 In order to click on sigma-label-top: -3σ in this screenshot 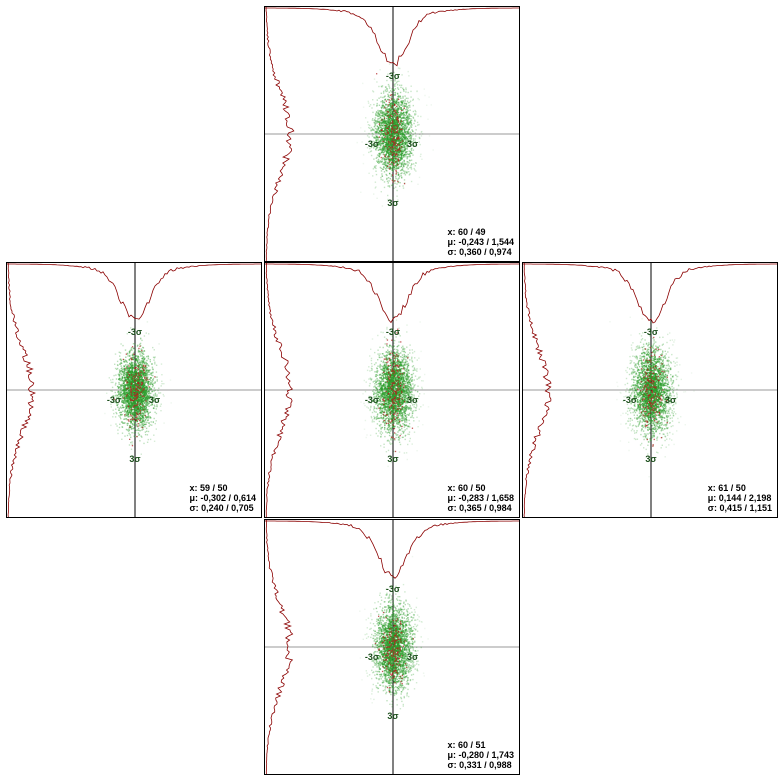, I will do `click(135, 332)`.